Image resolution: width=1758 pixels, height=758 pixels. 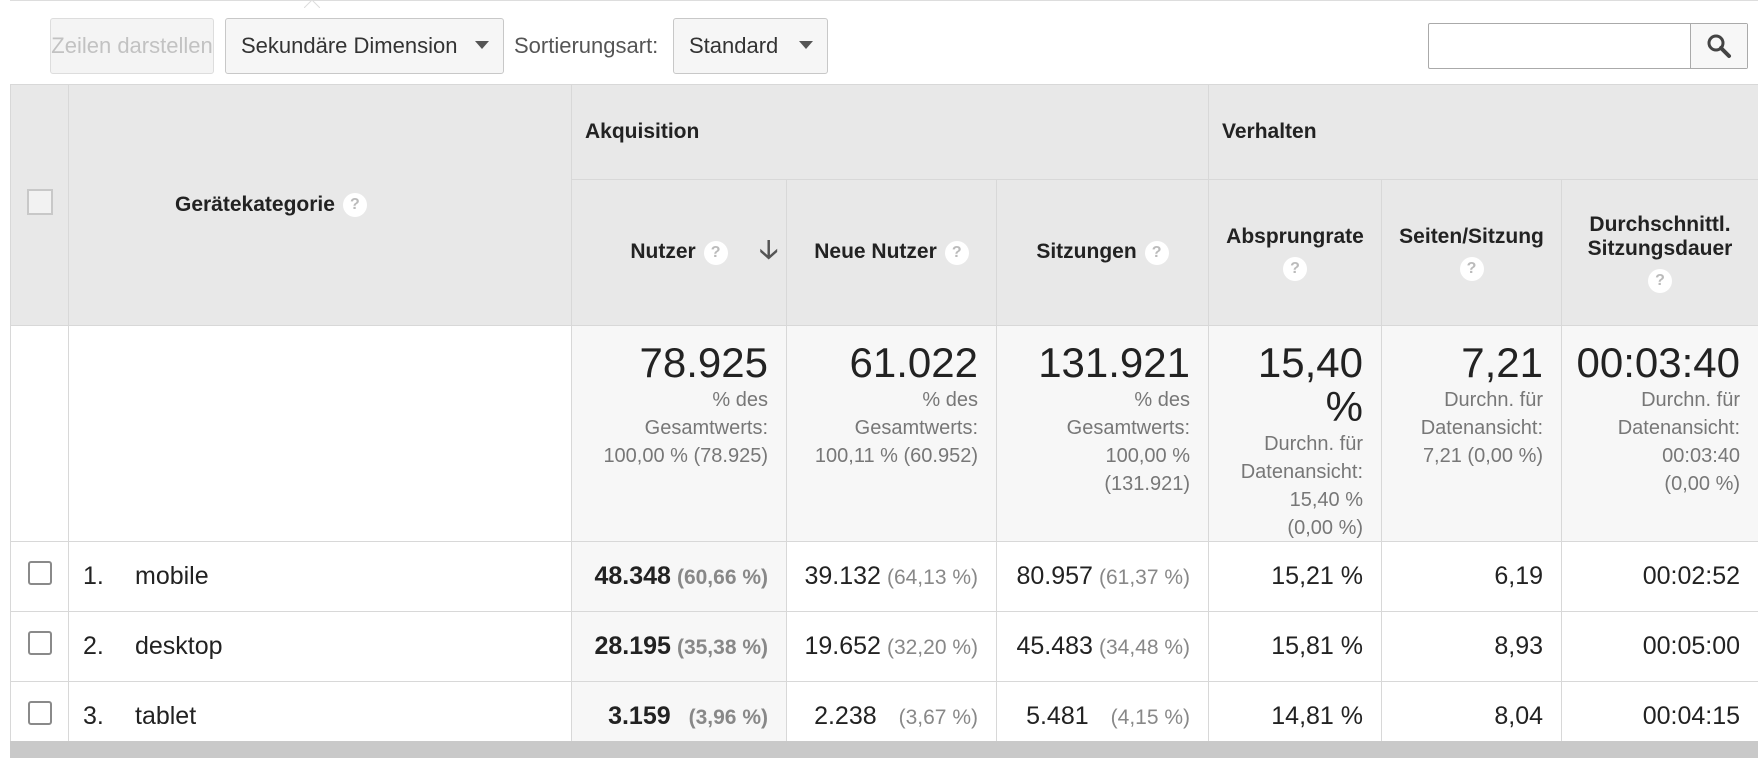 I want to click on total-new-users-value: 61.022, so click(x=913, y=362).